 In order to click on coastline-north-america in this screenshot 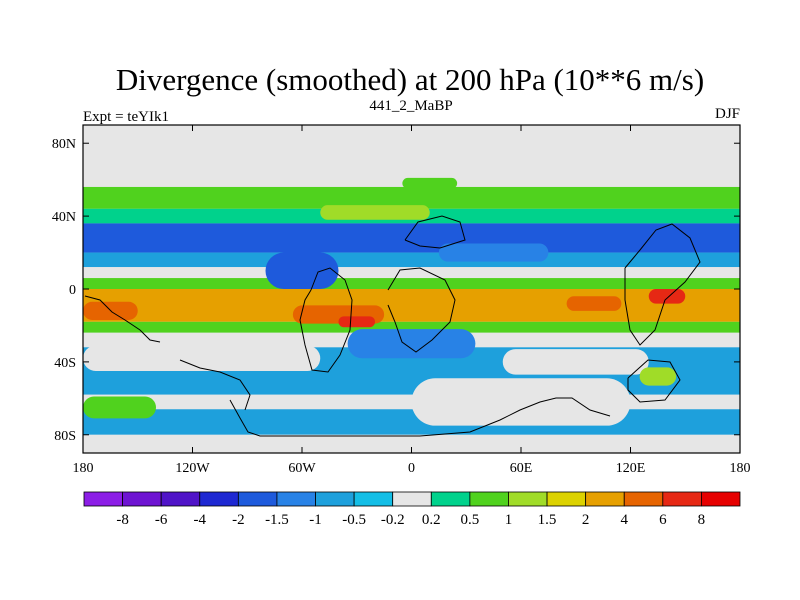, I will do `click(122, 319)`.